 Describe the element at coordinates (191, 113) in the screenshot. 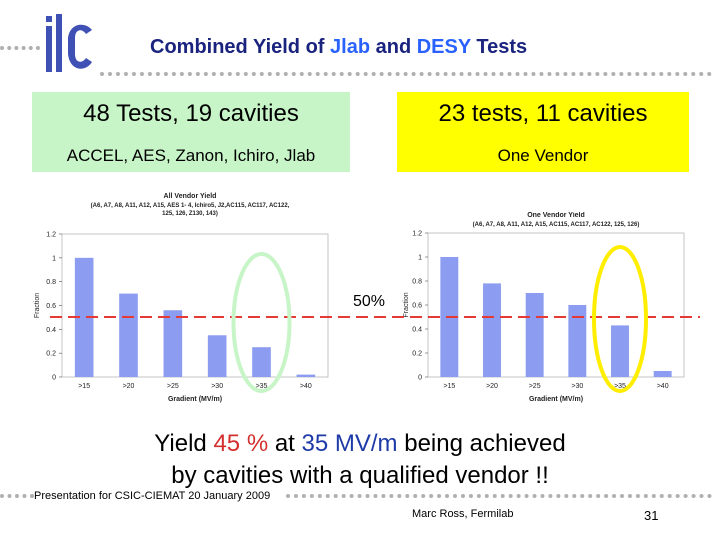

I see `summary-heading: 48 Tests, 19 cavities` at that location.